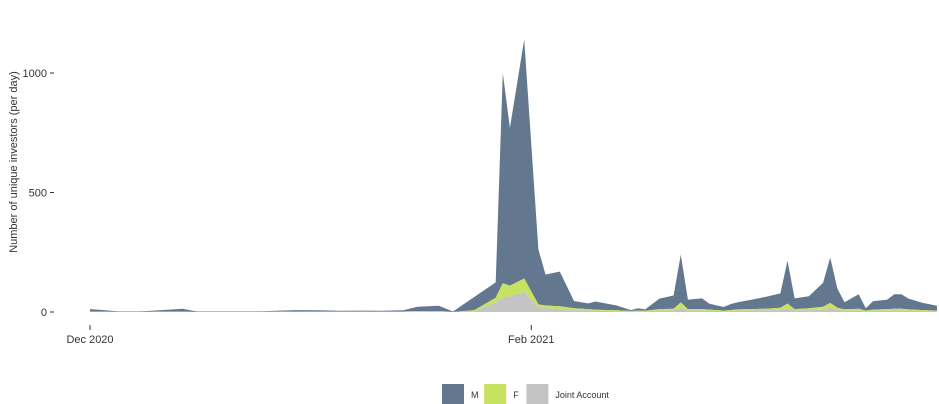  Describe the element at coordinates (310, 335) in the screenshot. I see `x-axis: Dec 2020 Feb 2021` at that location.